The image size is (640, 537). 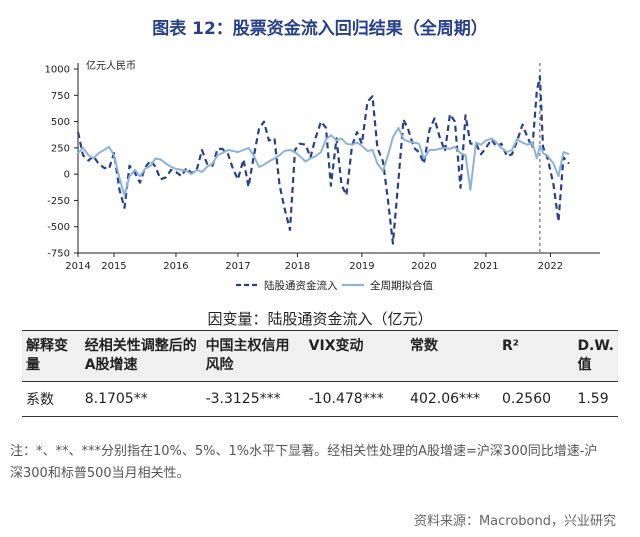 What do you see at coordinates (247, 355) in the screenshot?
I see `col-header-sovereign-risk: 中国主权信用风险` at bounding box center [247, 355].